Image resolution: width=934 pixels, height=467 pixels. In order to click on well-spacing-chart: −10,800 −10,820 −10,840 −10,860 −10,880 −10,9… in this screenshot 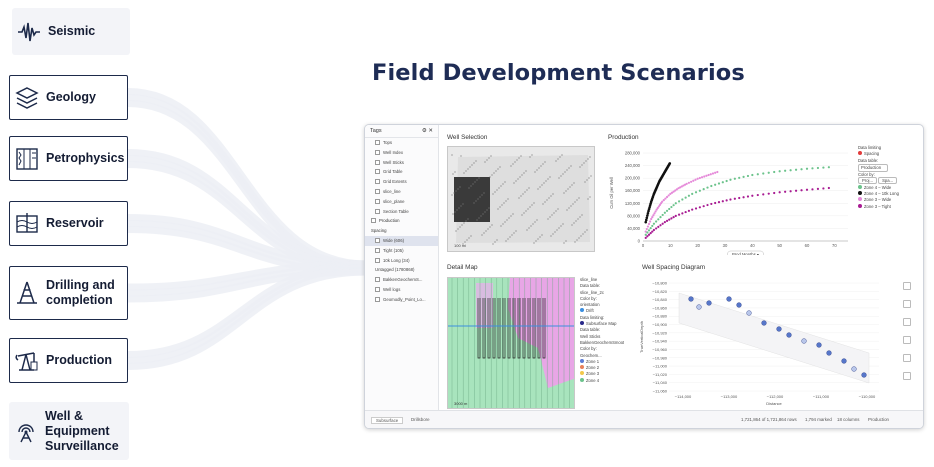, I will do `click(766, 342)`.